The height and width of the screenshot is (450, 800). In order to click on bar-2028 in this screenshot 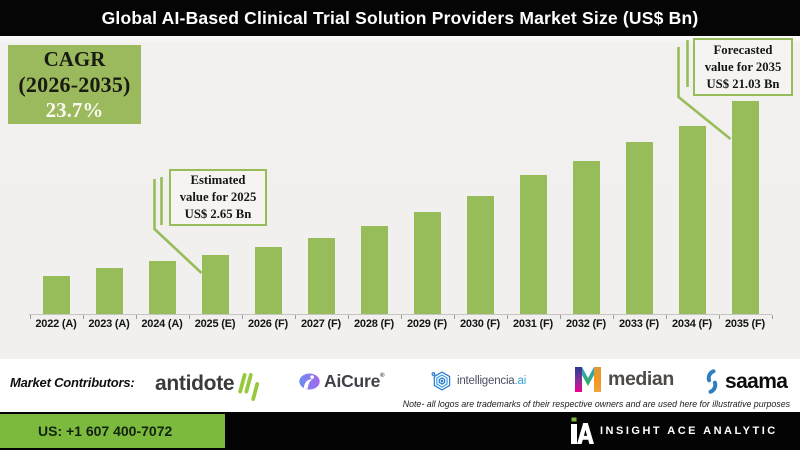, I will do `click(374, 270)`.